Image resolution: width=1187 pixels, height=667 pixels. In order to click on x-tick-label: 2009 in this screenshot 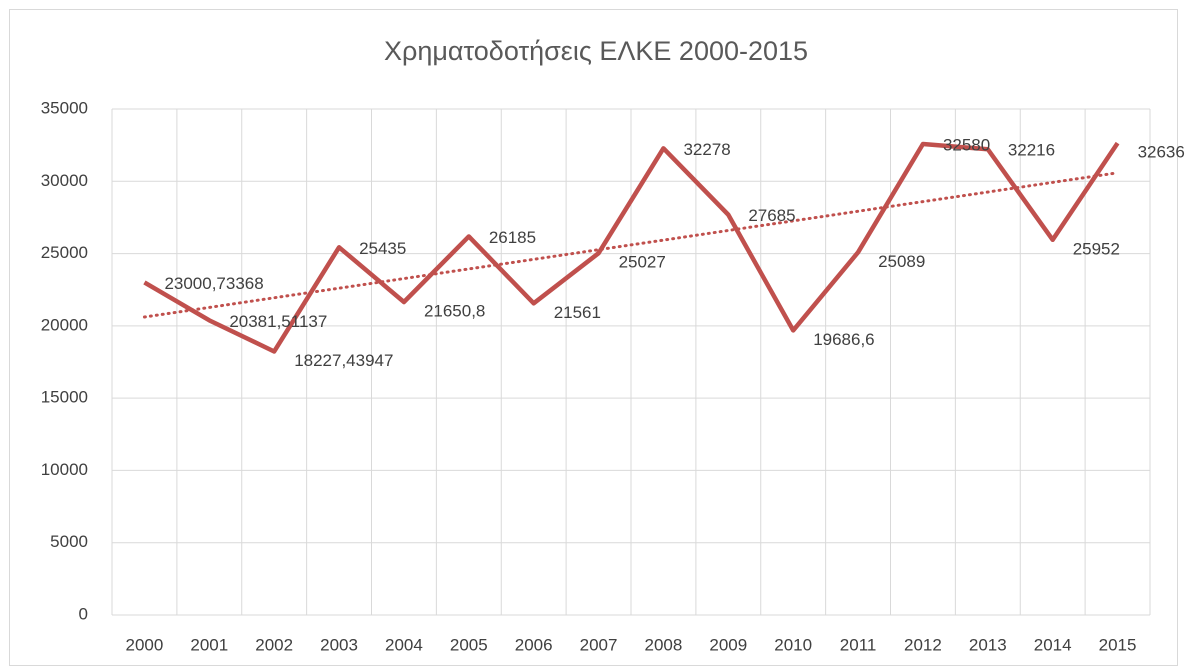, I will do `click(728, 644)`.